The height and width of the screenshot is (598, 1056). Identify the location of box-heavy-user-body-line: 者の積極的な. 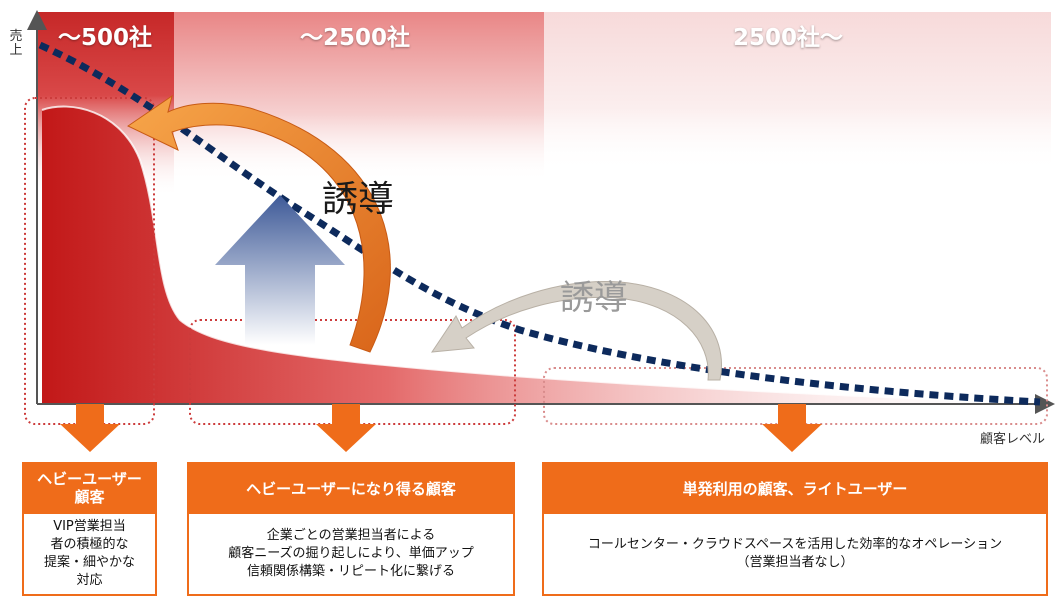
(89, 544).